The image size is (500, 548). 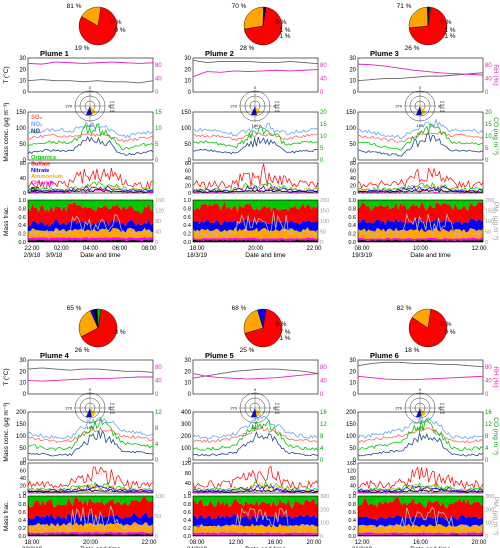 What do you see at coordinates (32, 543) in the screenshot?
I see `x-tick: 18:00` at bounding box center [32, 543].